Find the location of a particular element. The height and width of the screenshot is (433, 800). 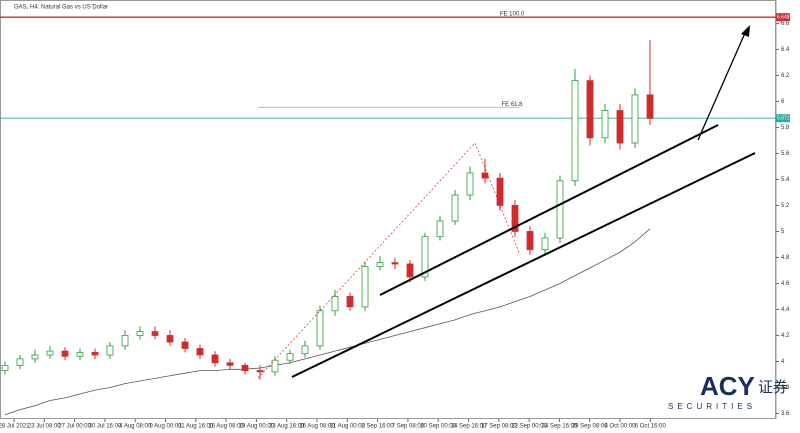

x-tick-label: 23 Jul 08:00 is located at coordinates (44, 427).